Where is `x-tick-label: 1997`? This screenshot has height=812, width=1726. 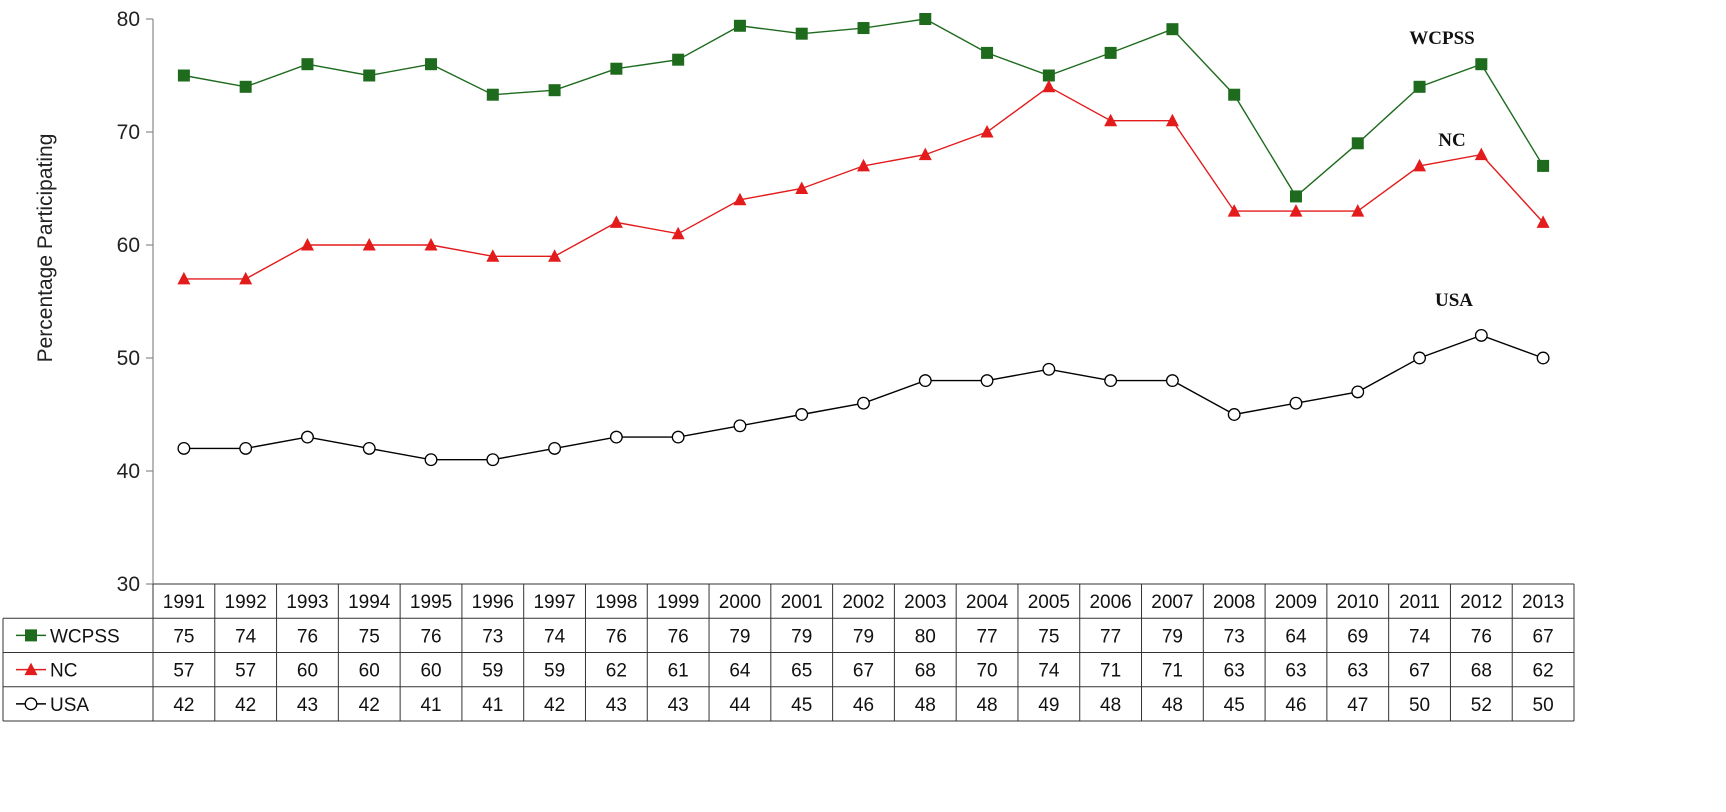
x-tick-label: 1997 is located at coordinates (554, 602).